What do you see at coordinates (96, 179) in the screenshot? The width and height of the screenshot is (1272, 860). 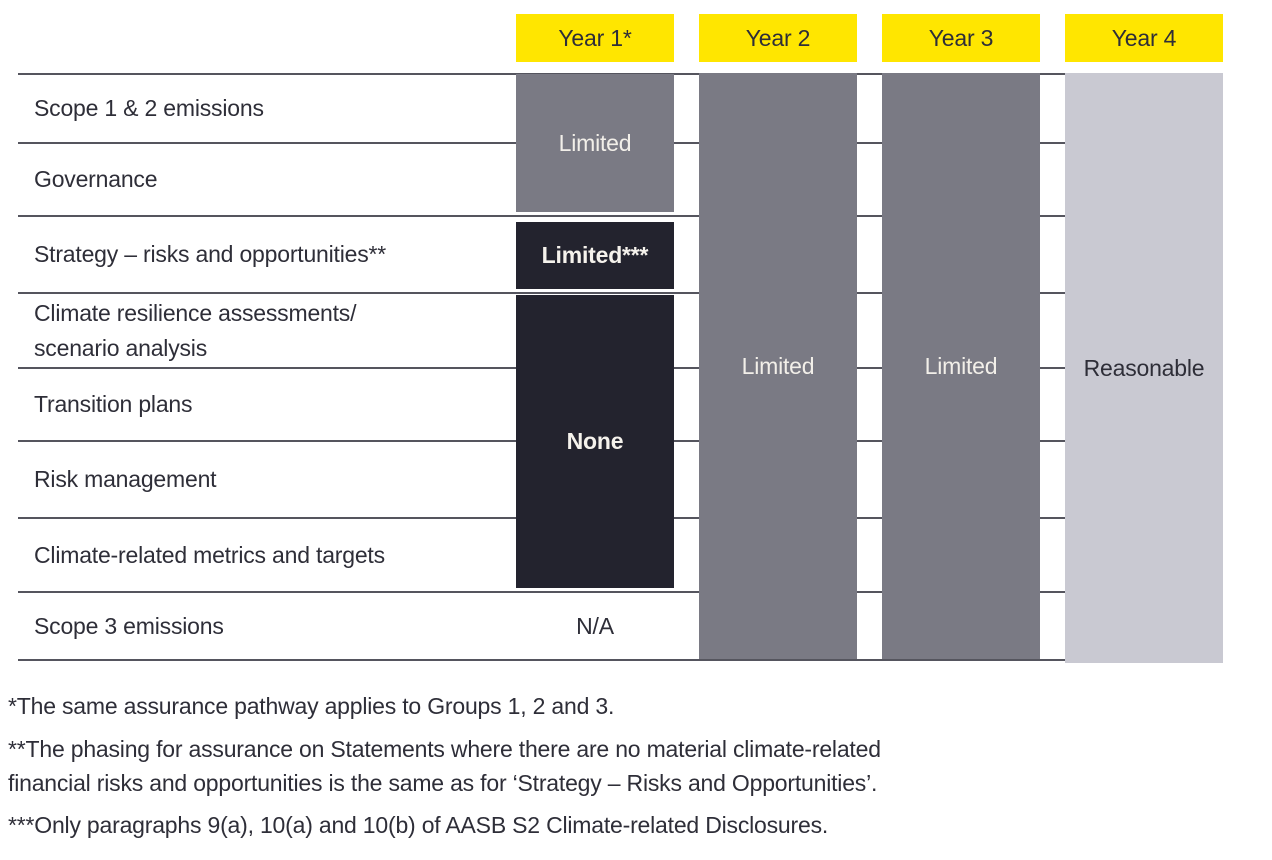 I see `row-label-governance: Governance` at bounding box center [96, 179].